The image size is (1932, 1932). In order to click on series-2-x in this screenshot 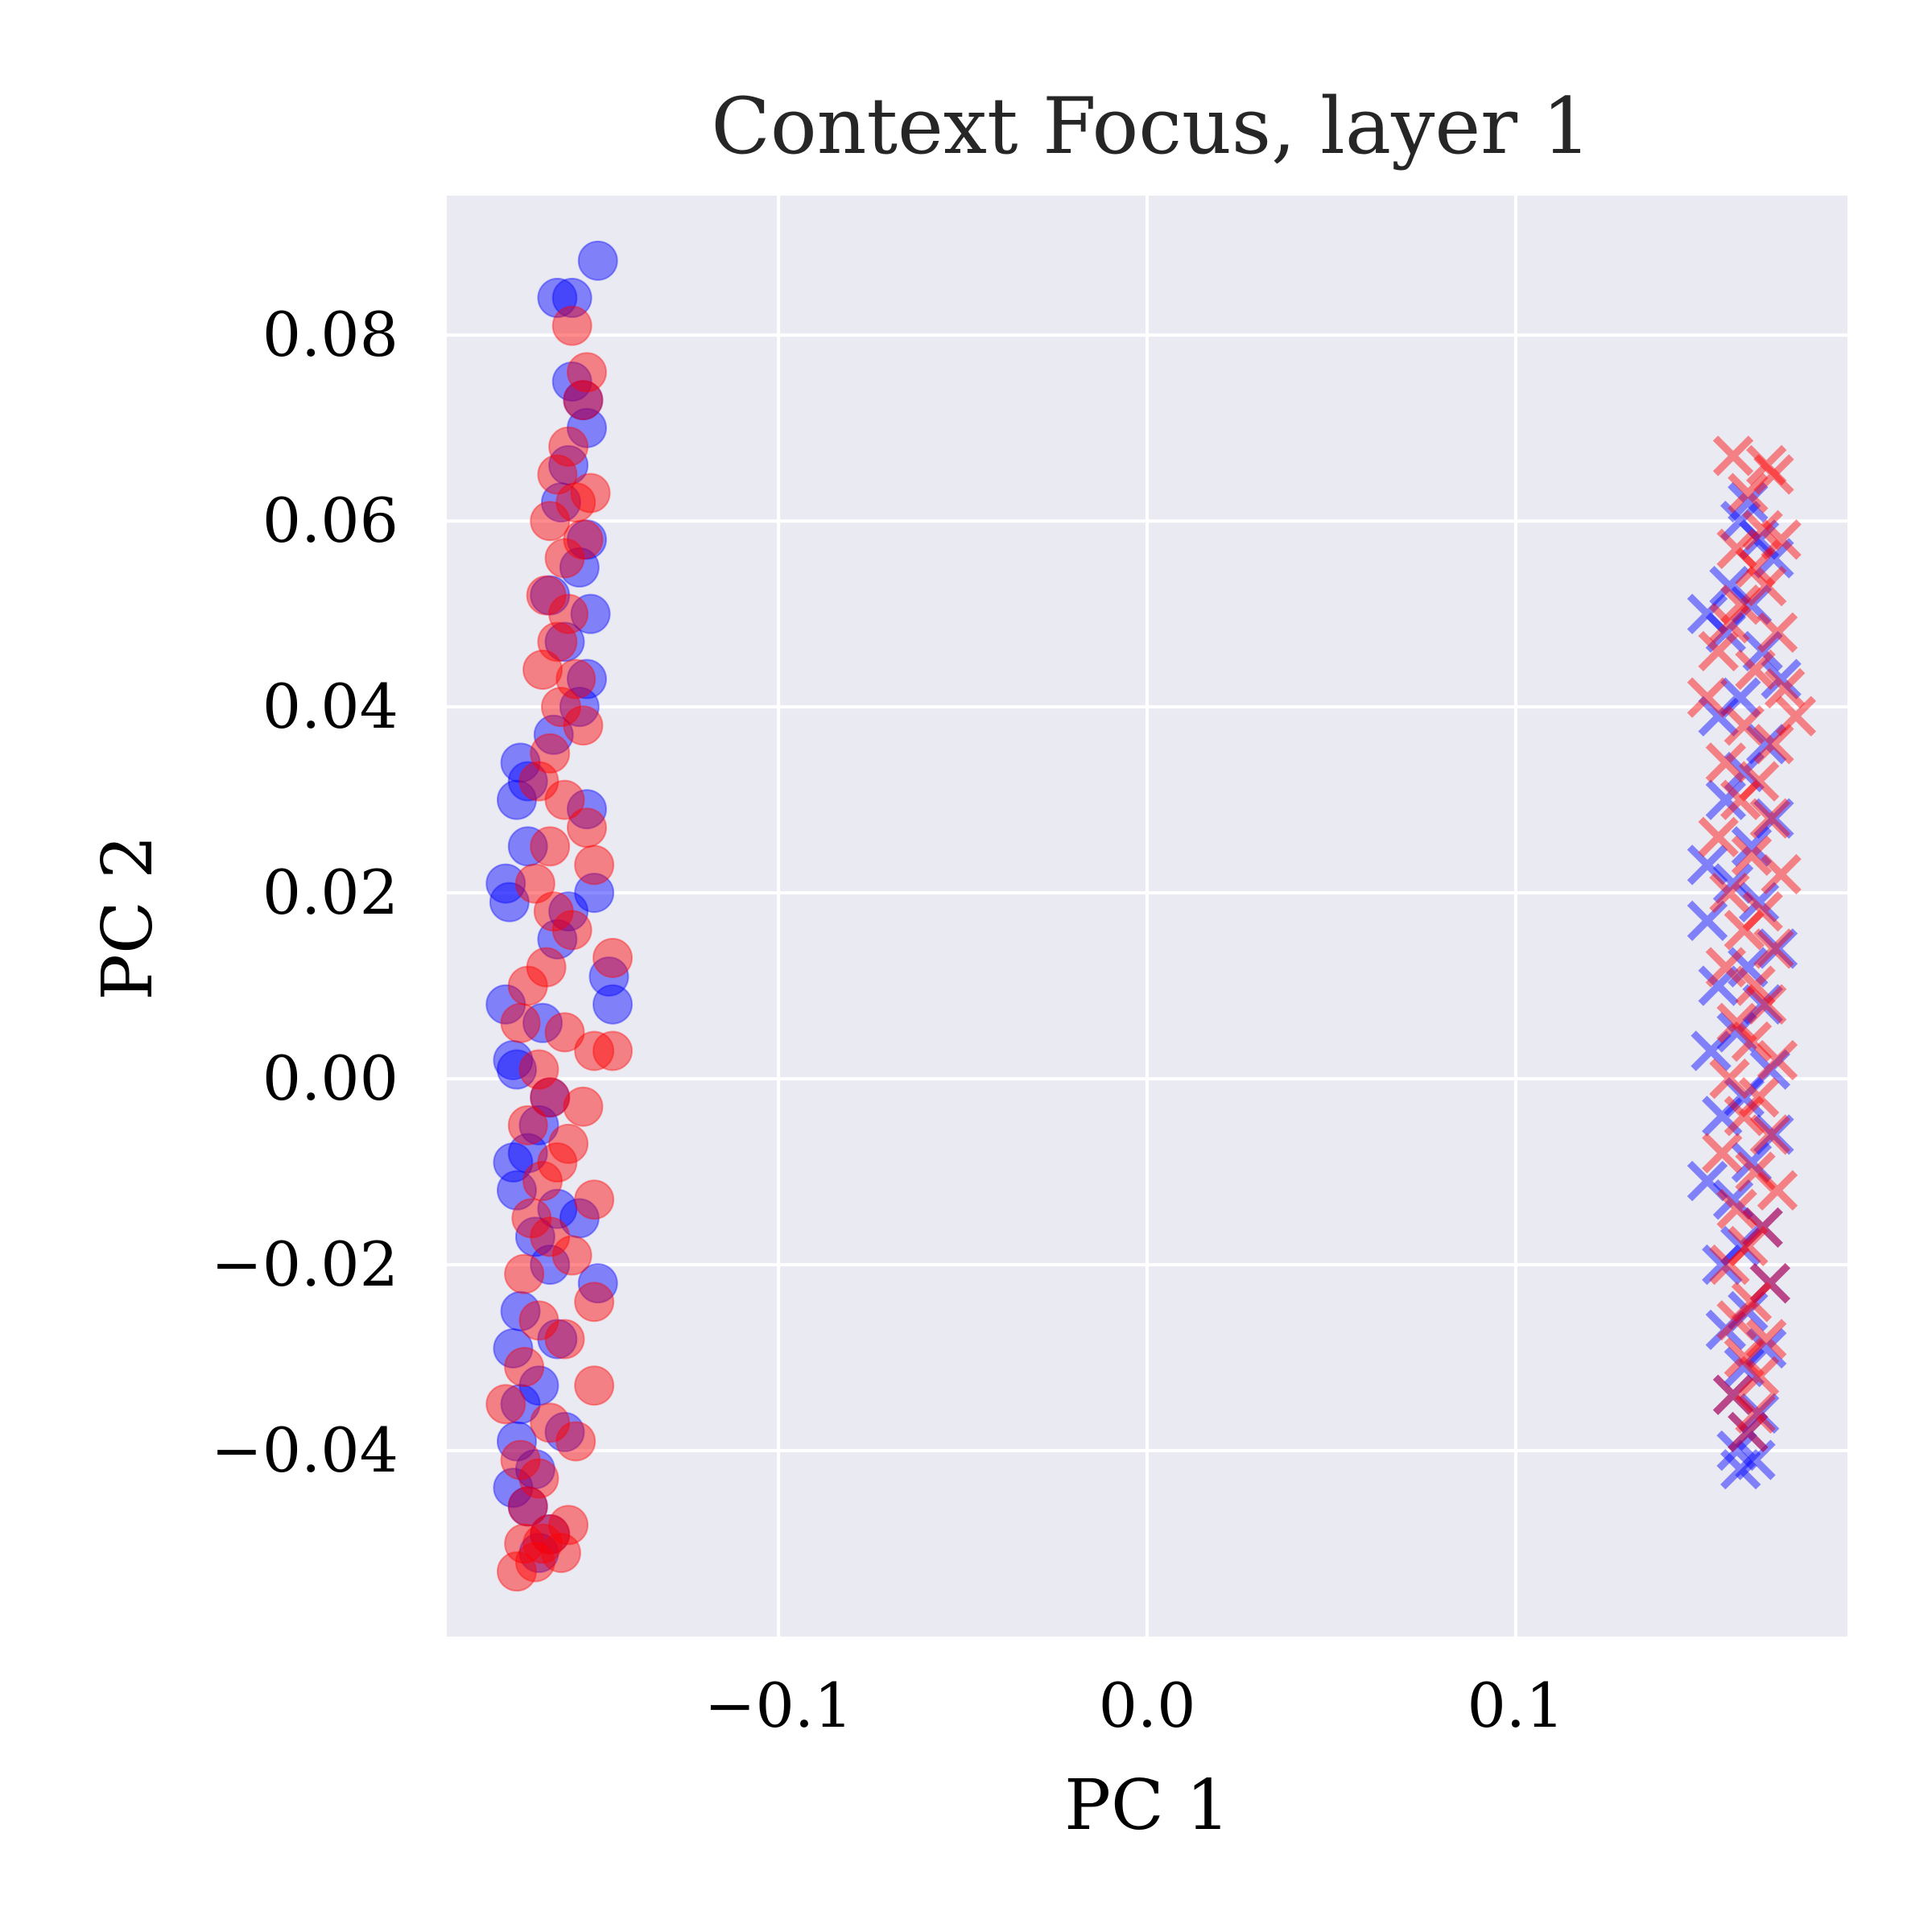, I will do `click(1744, 985)`.